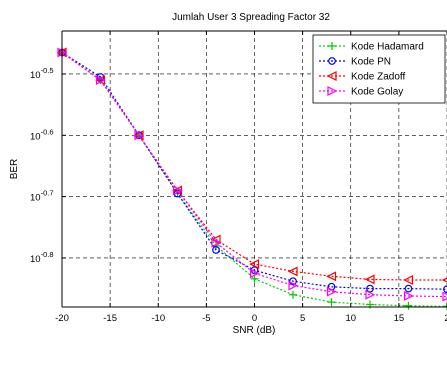  I want to click on legend-item: Kode Golay, so click(361, 92).